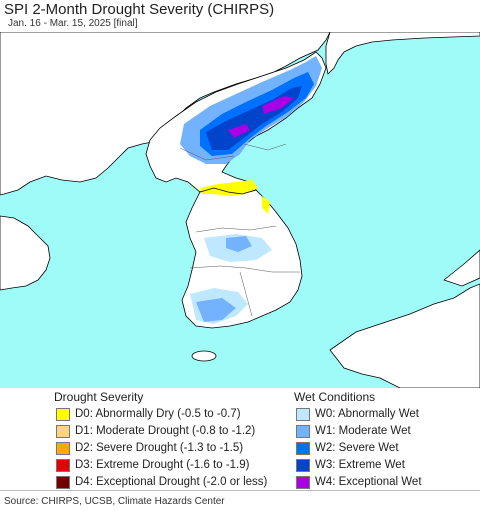  I want to click on legend-item-w4: W4: Exceptional Wet, so click(359, 482).